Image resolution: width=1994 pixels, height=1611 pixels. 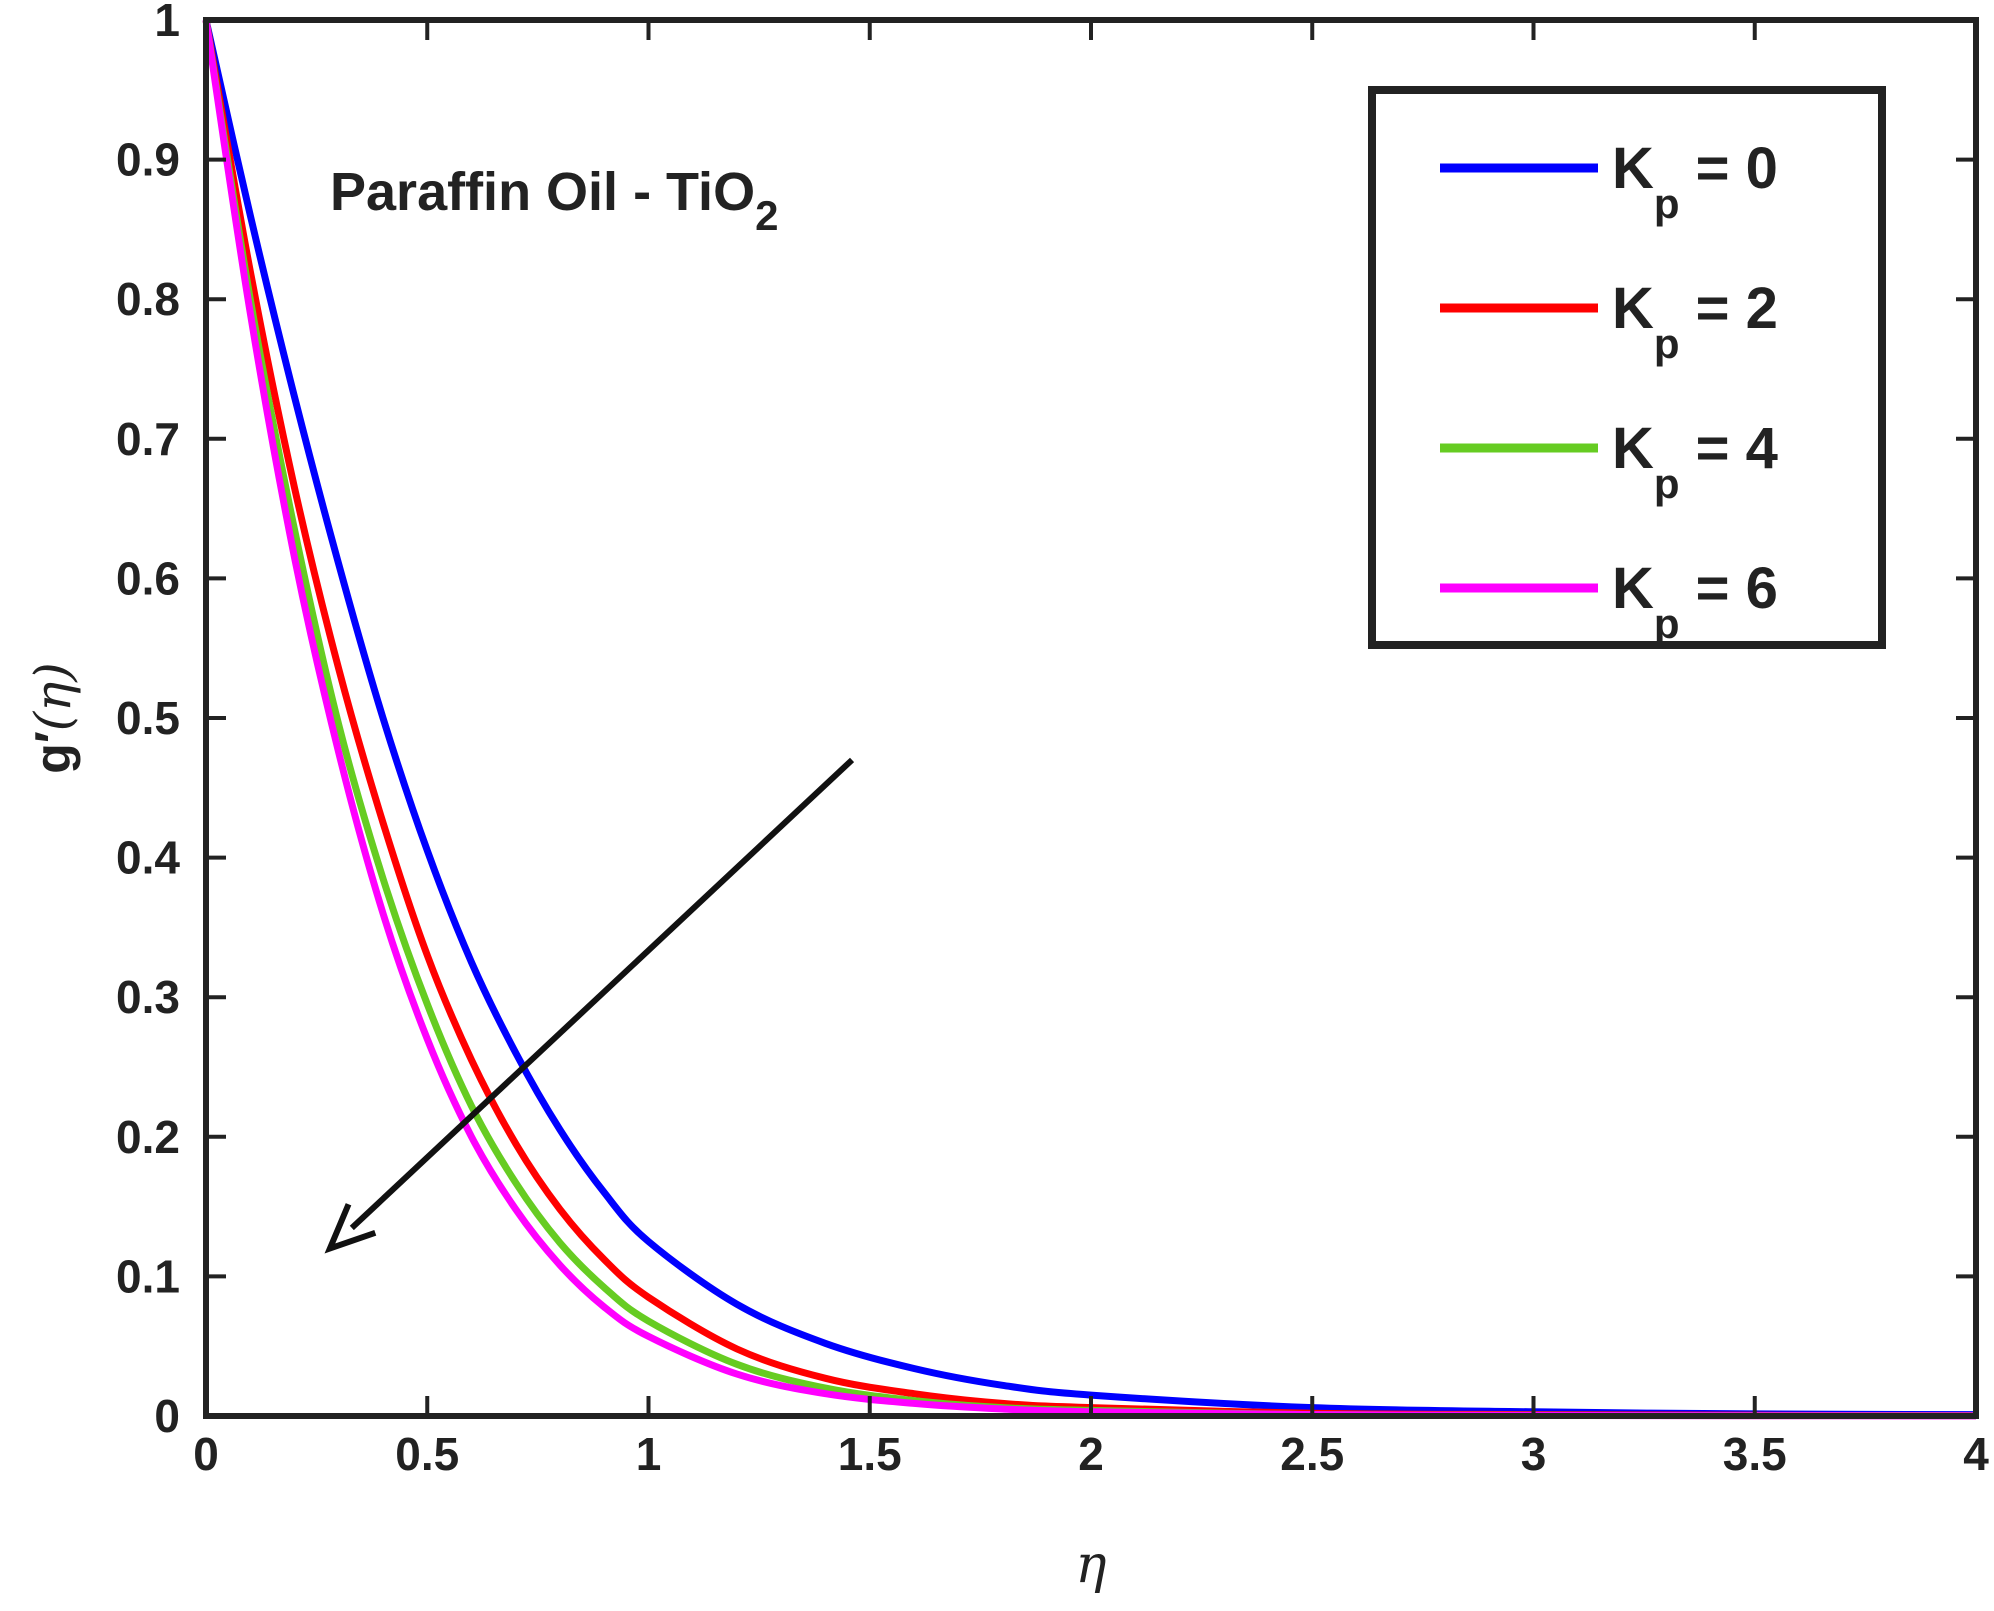 I want to click on legend: Kp = 0 Kp = 2 Kp = 4 Kp = 6, so click(x=1627, y=367).